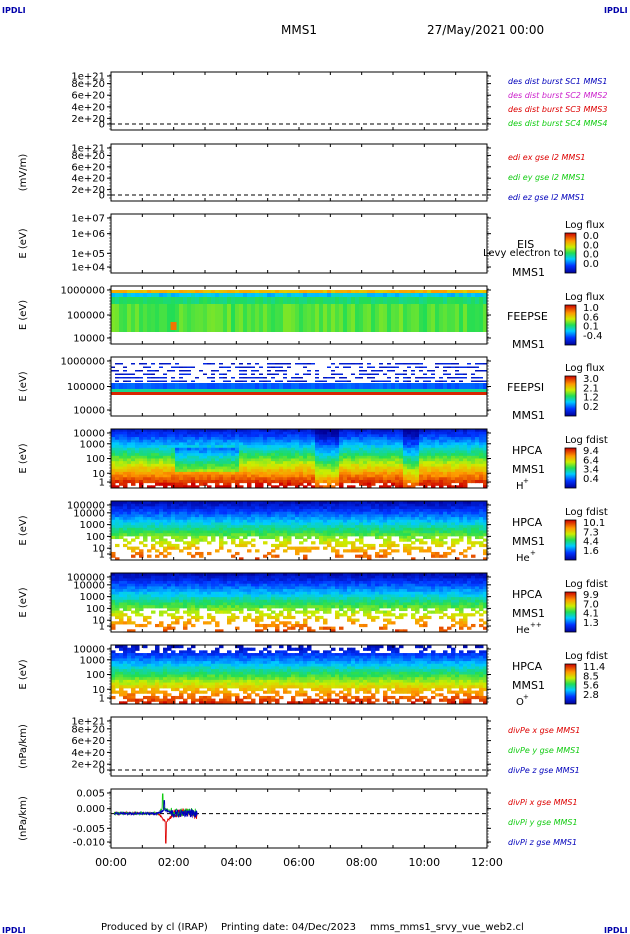 The width and height of the screenshot is (630, 934). Describe the element at coordinates (591, 532) in the screenshot. I see `colorbar-tick-label: 7.3` at that location.